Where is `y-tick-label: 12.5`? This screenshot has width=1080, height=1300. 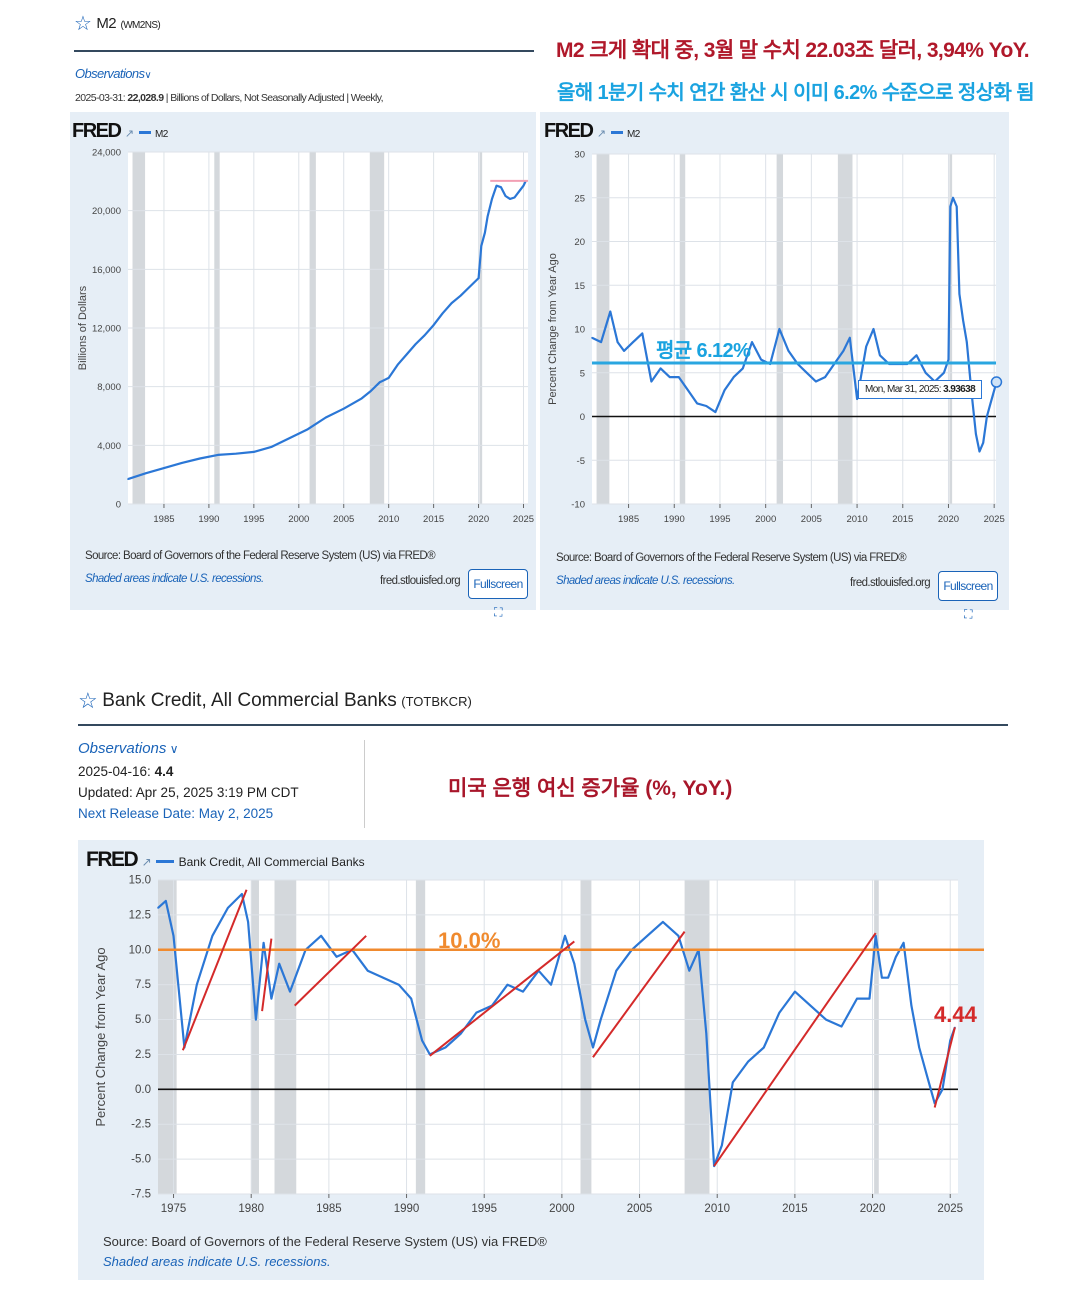
y-tick-label: 12.5 is located at coordinates (140, 915).